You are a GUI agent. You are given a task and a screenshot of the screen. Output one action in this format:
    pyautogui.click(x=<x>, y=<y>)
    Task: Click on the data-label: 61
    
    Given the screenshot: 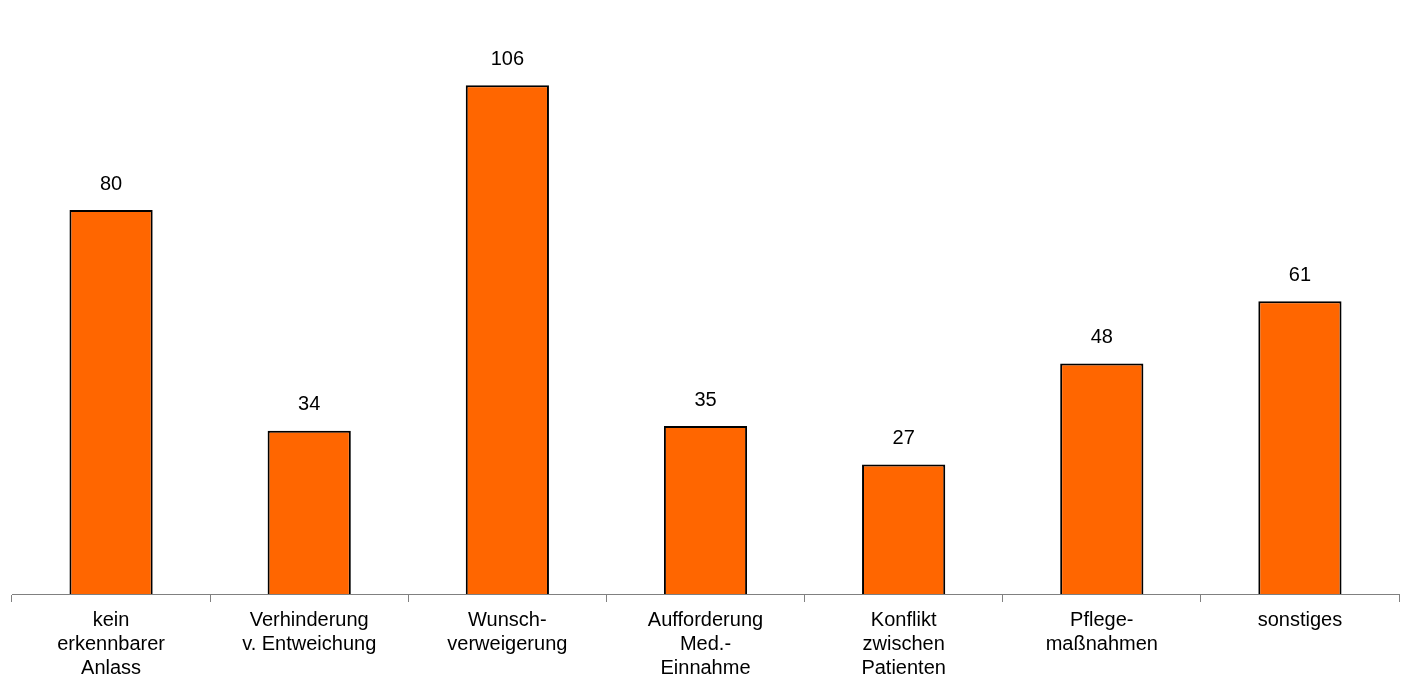 What is the action you would take?
    pyautogui.click(x=1300, y=273)
    